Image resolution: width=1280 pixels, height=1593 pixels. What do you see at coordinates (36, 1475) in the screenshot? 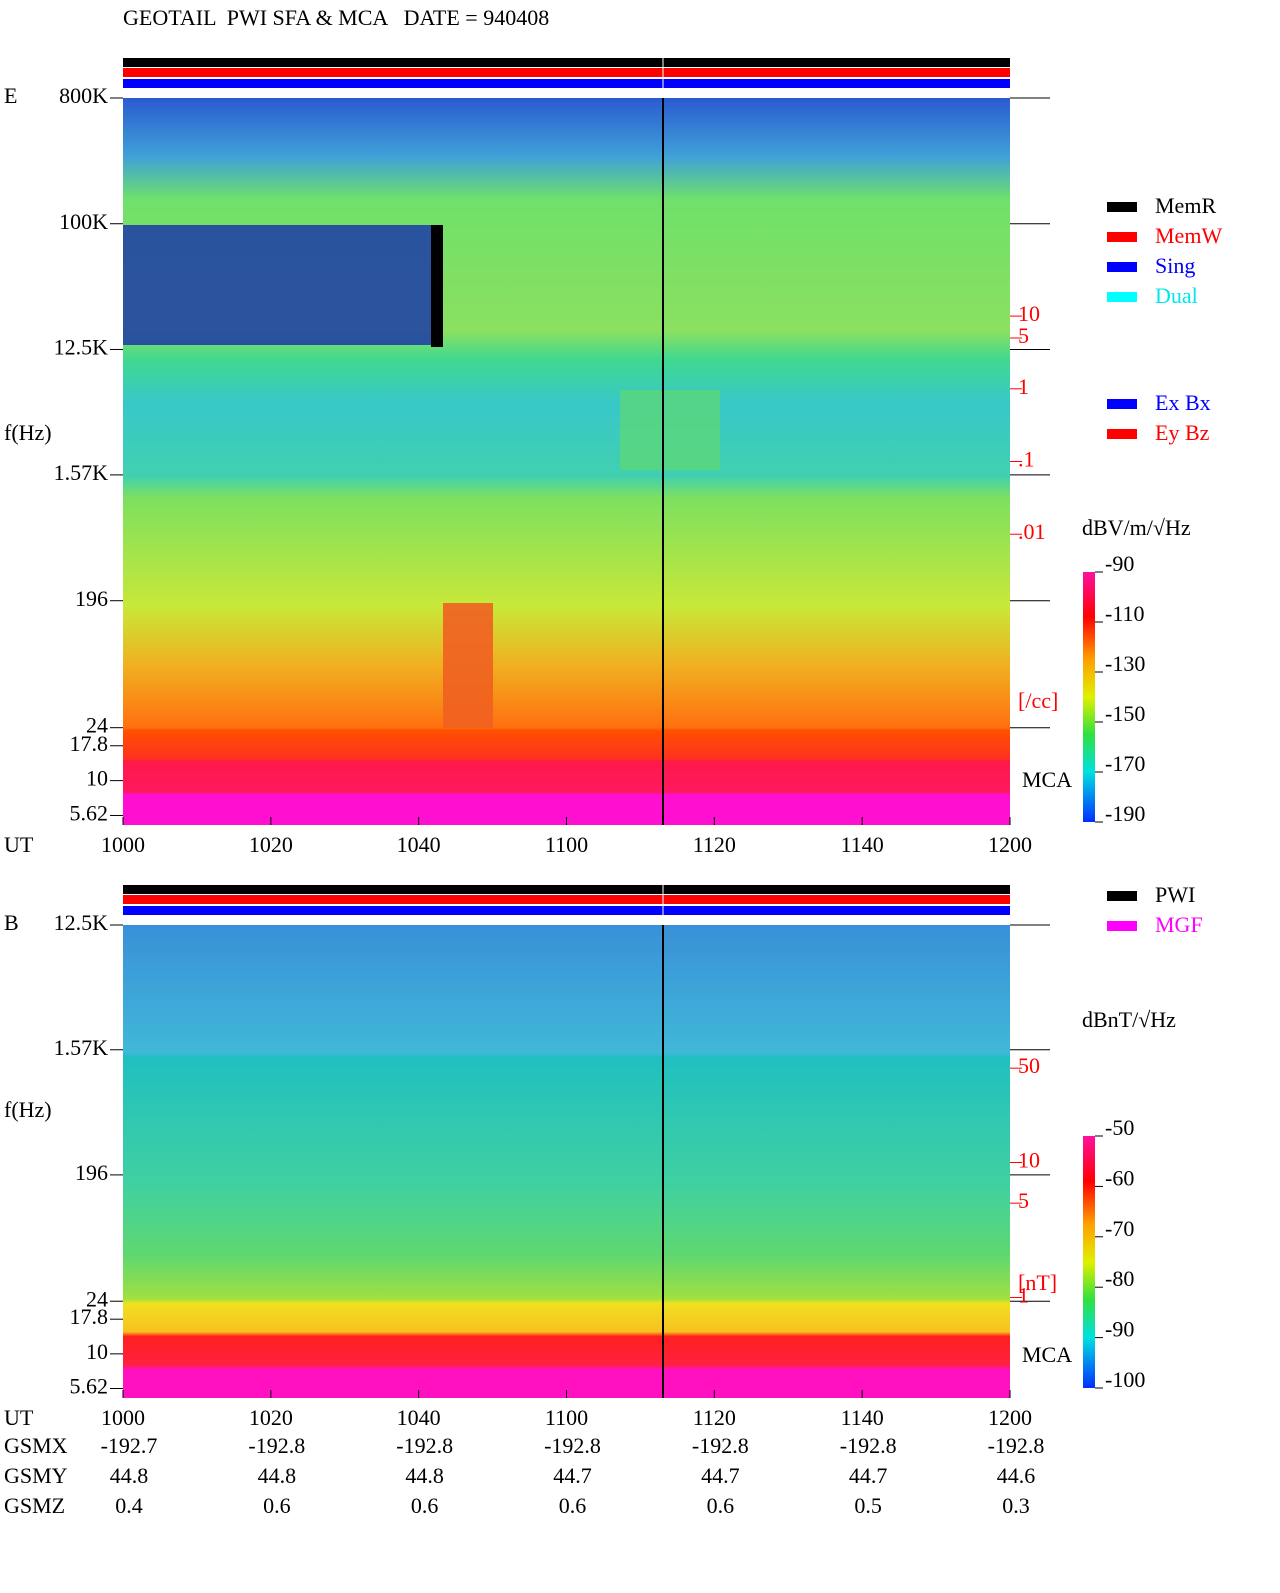
I see `orbit-name: GSMY` at bounding box center [36, 1475].